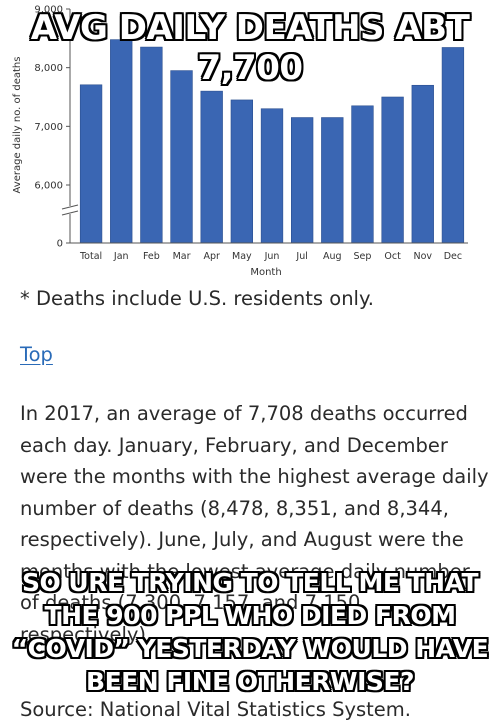  What do you see at coordinates (453, 256) in the screenshot?
I see `x-tick-label-dec: Dec` at bounding box center [453, 256].